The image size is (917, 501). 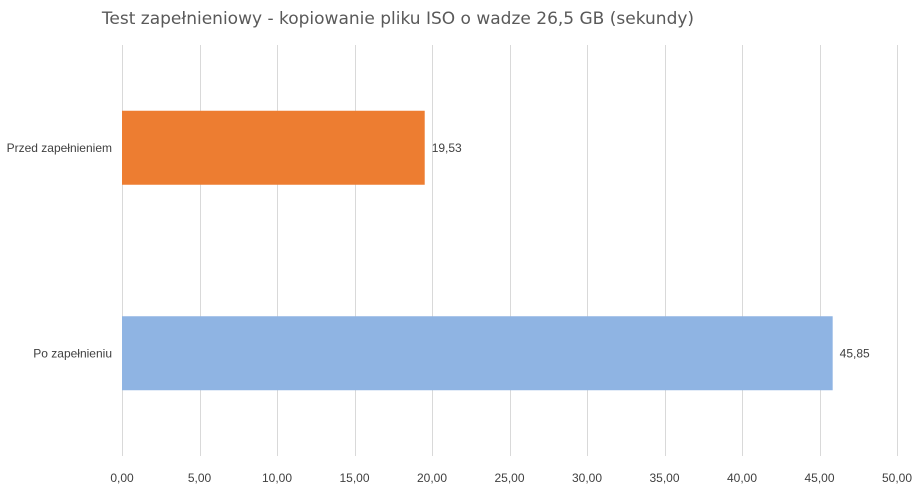 What do you see at coordinates (59, 148) in the screenshot?
I see `category-label: Przed zapełnieniem` at bounding box center [59, 148].